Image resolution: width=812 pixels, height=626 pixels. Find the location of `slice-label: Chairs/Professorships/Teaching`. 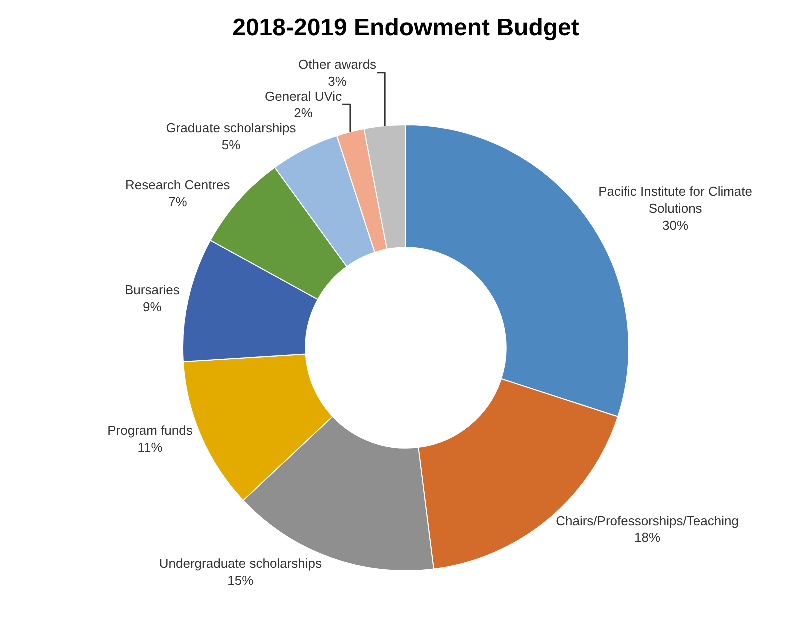

slice-label: Chairs/Professorships/Teaching is located at coordinates (647, 520).